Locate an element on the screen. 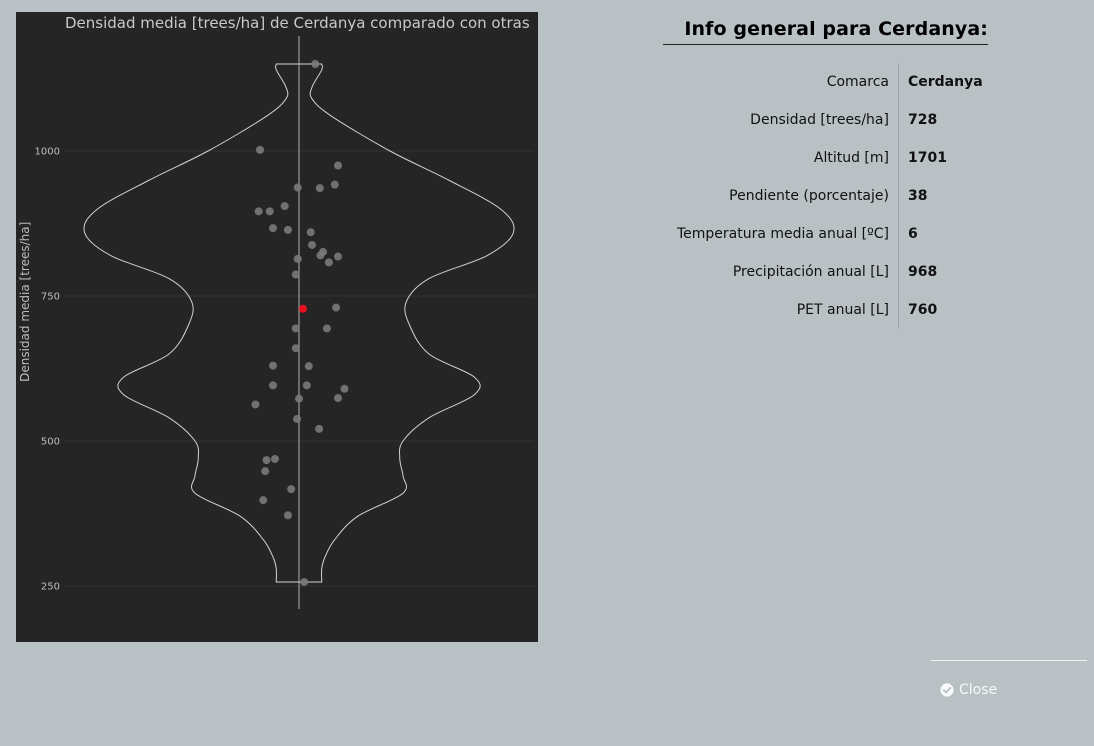  close-label: Close is located at coordinates (978, 690).